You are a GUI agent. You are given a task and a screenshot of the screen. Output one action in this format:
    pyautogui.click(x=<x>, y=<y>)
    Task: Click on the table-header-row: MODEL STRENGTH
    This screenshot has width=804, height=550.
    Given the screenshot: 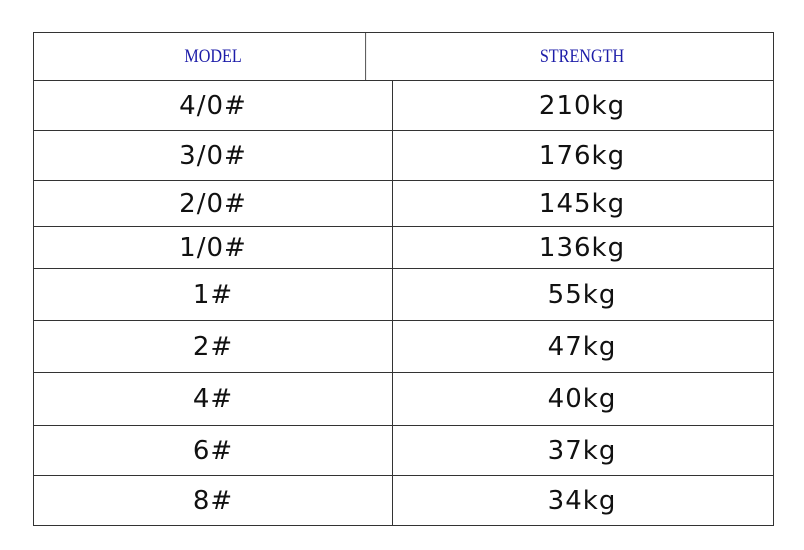 What is the action you would take?
    pyautogui.click(x=403, y=57)
    